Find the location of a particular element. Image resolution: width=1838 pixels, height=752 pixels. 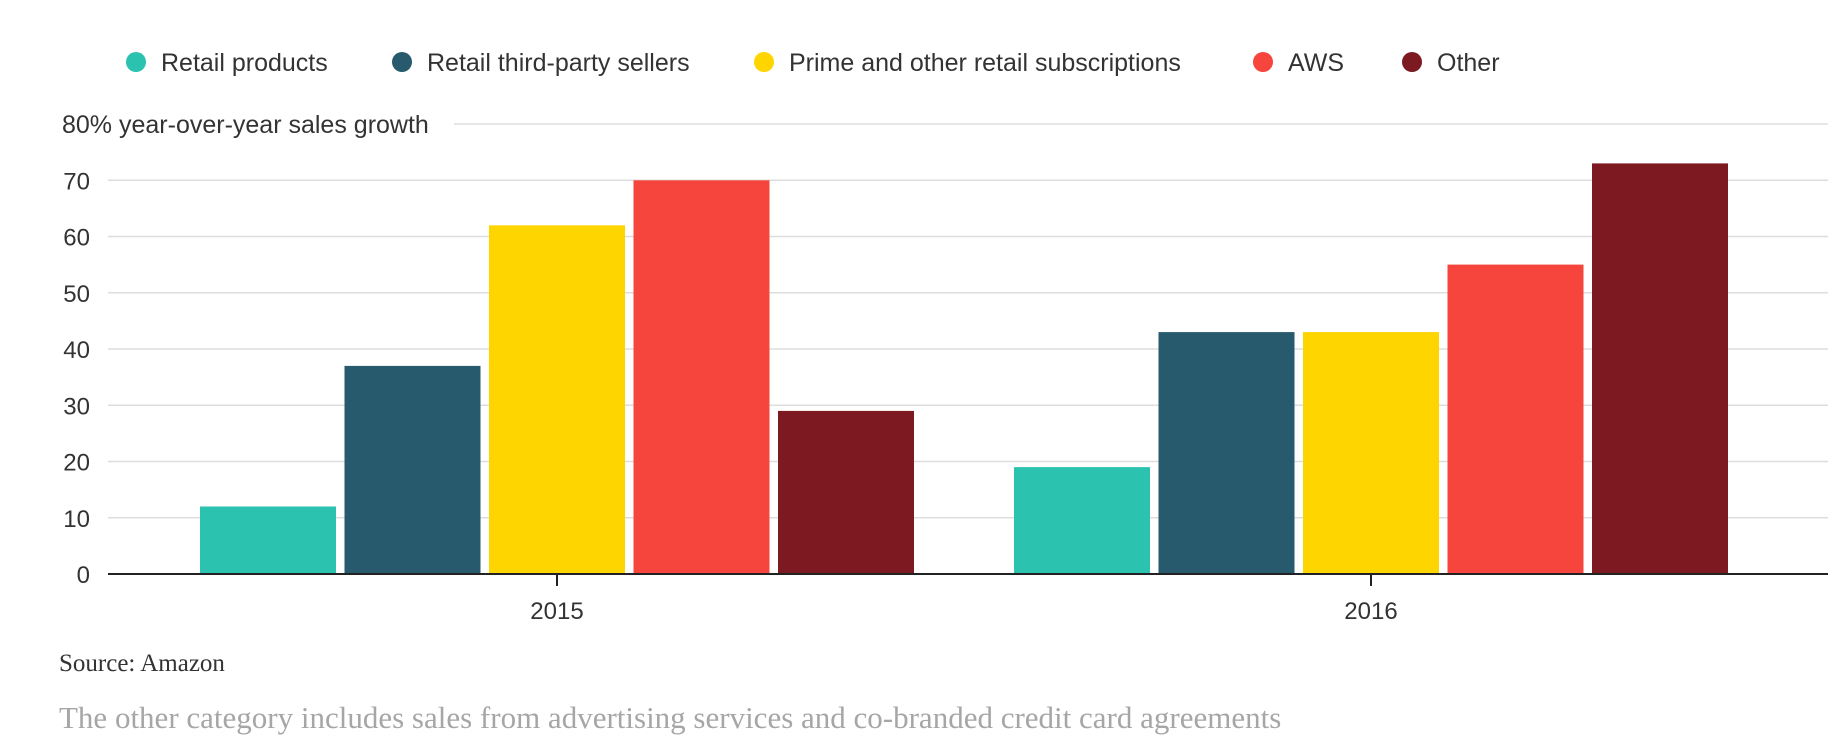

y-tick-label: 70 is located at coordinates (76, 181).